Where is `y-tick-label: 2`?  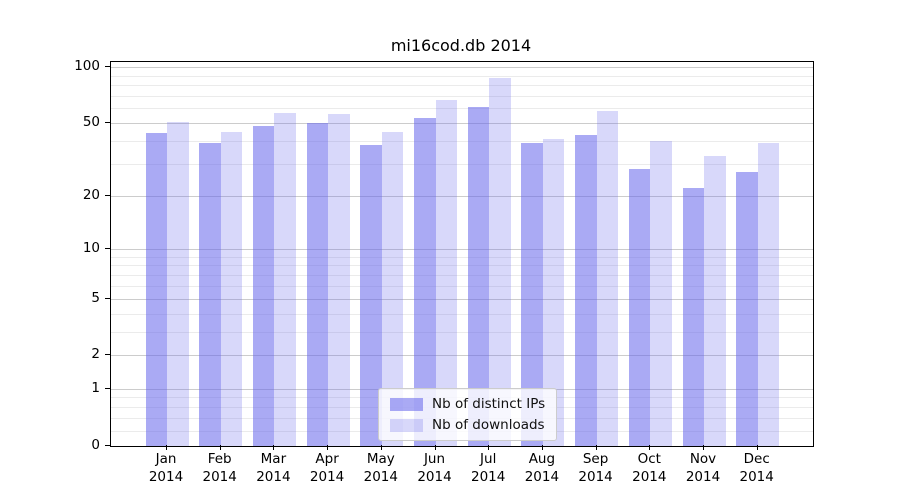 y-tick-label: 2 is located at coordinates (95, 354).